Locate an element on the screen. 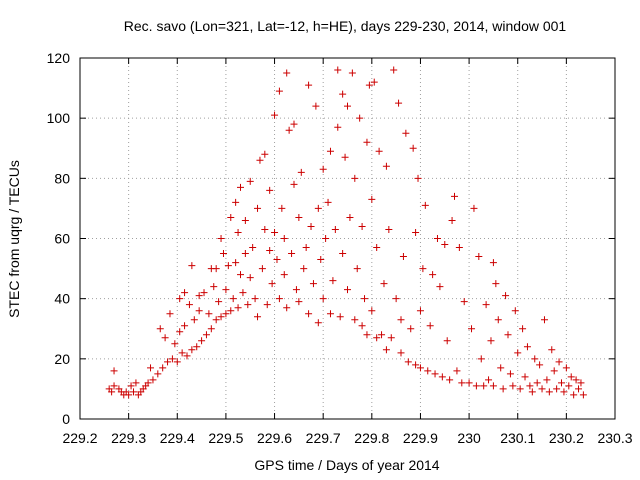  x-axis-label: GPS time / Days of year 2014 is located at coordinates (346, 465).